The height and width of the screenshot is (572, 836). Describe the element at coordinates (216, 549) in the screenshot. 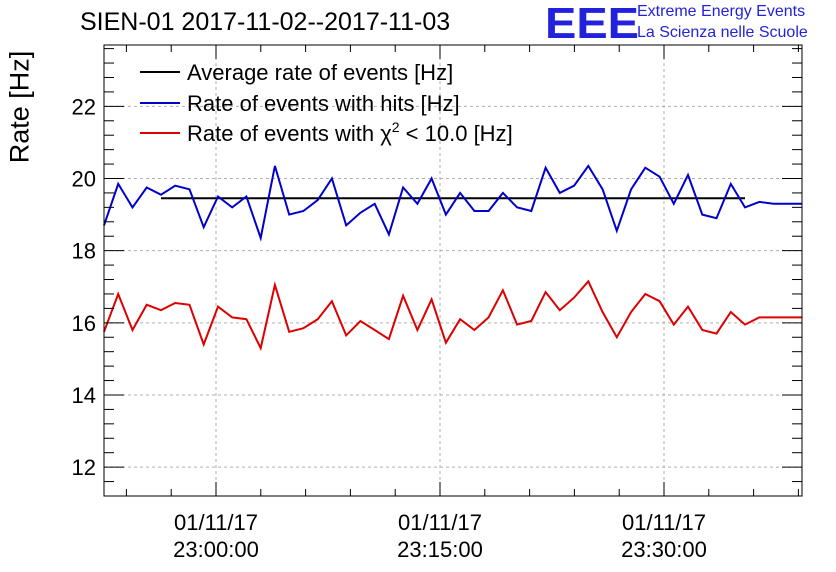

I see `x-tick-label-time: 23:00:00` at that location.